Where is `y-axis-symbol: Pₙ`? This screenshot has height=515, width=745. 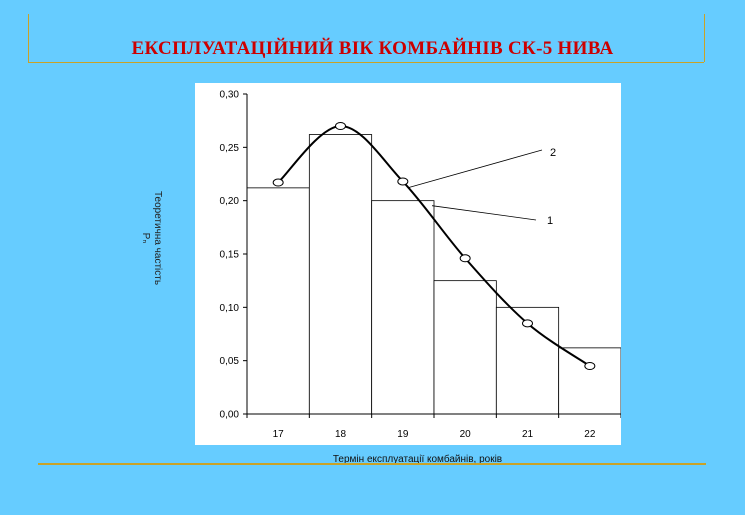 y-axis-symbol: Pₙ is located at coordinates (145, 238).